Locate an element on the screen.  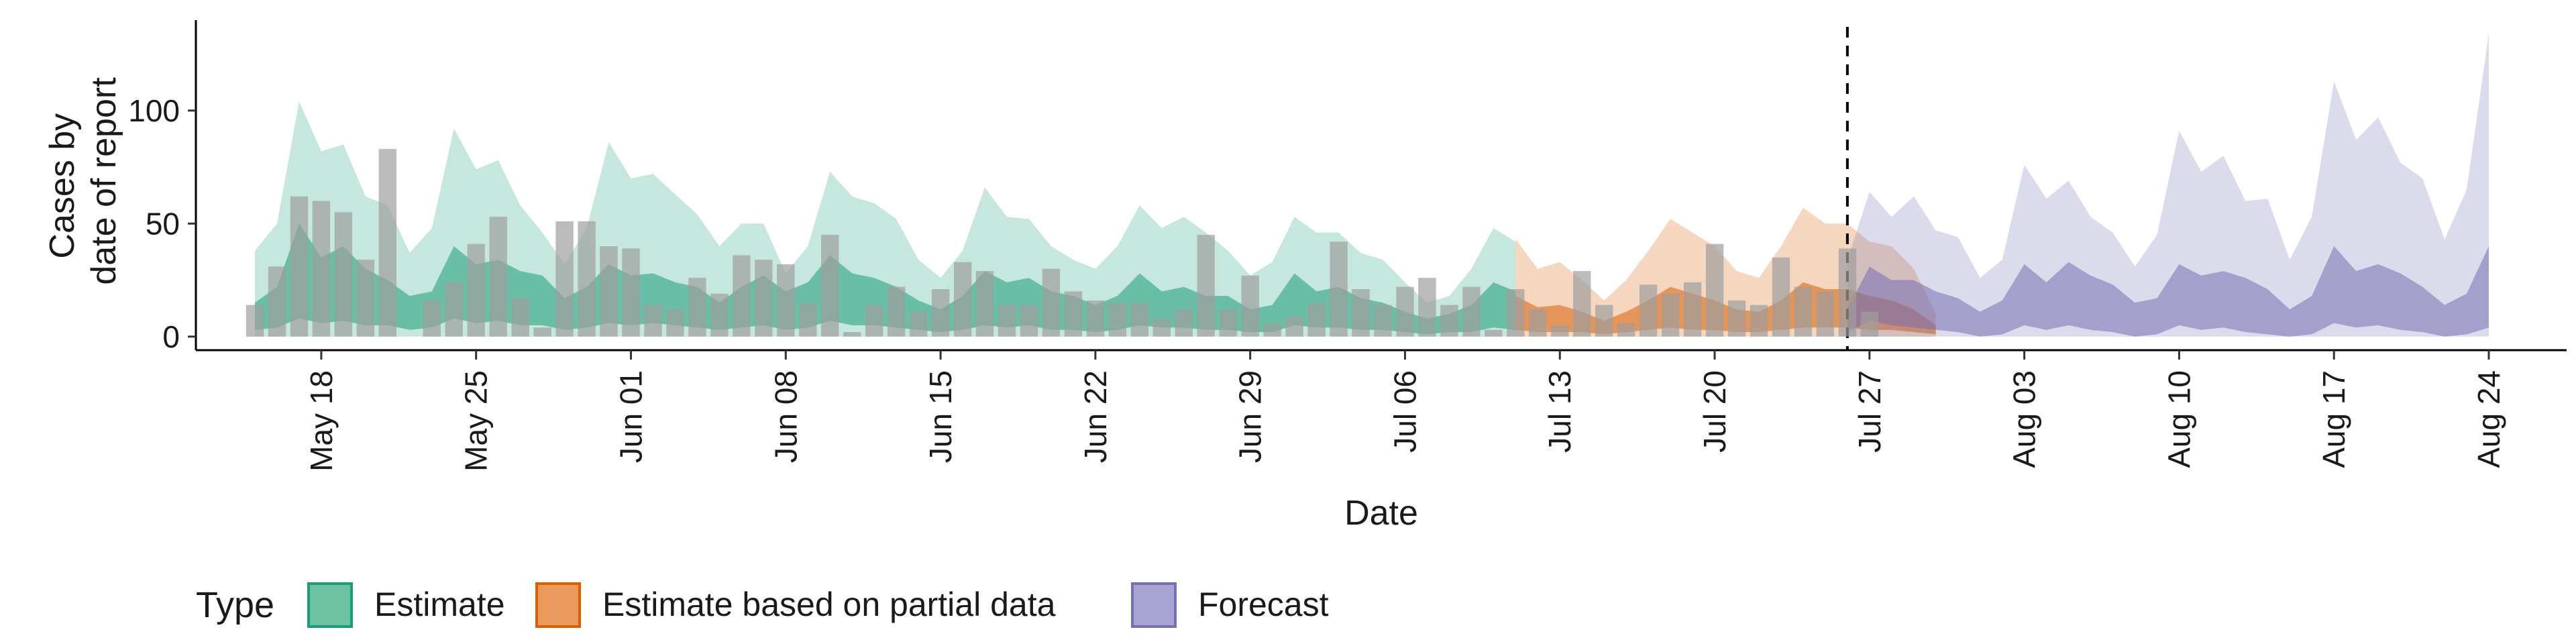
x-tick-label: Jul 27 is located at coordinates (1869, 411).